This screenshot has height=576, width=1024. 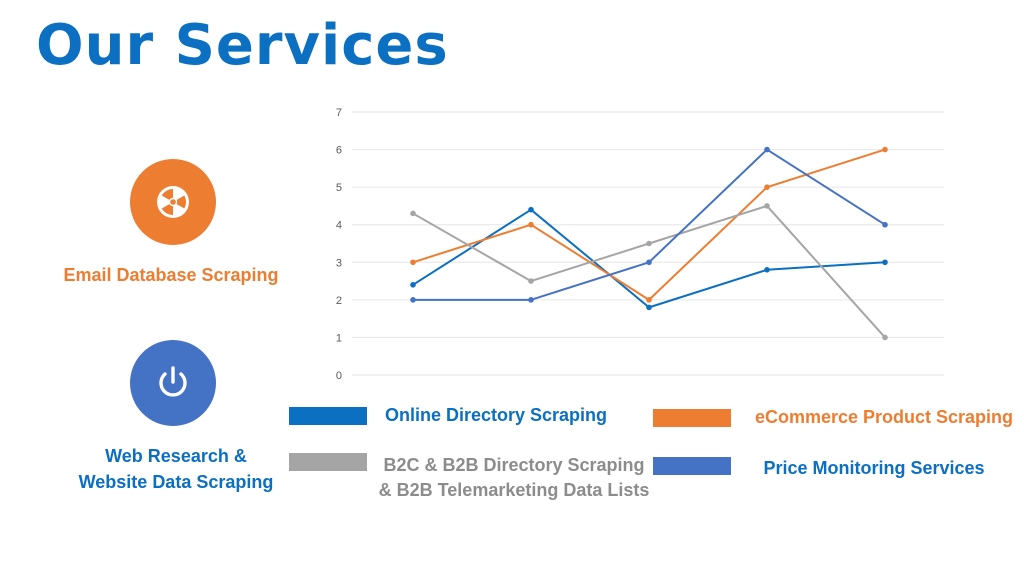 What do you see at coordinates (339, 113) in the screenshot?
I see `y-tick-label: 7` at bounding box center [339, 113].